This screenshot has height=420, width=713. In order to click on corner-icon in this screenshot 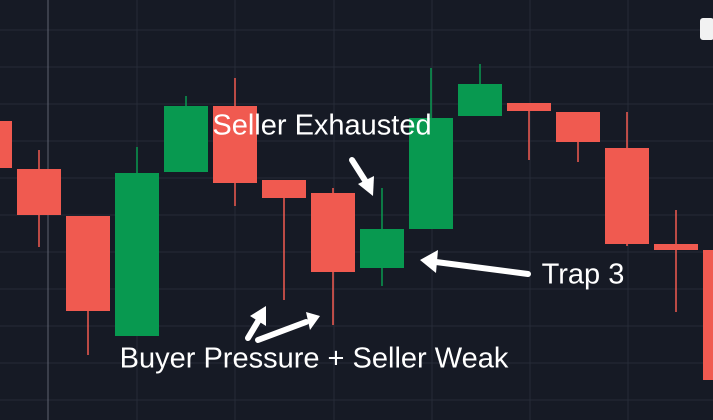, I will do `click(706, 29)`.